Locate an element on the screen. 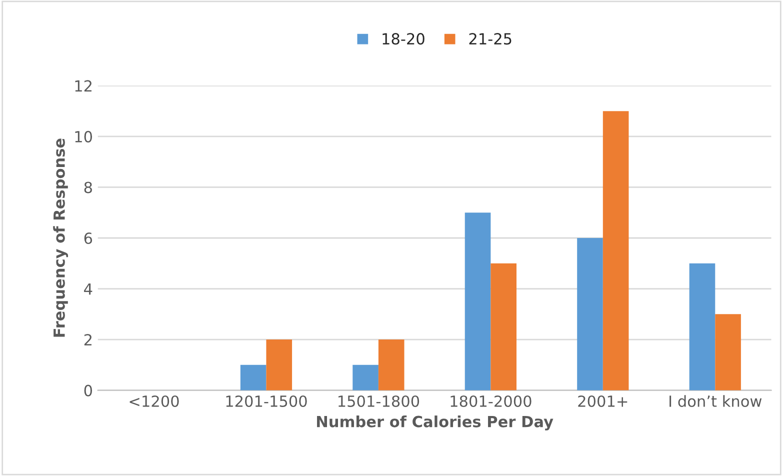 The image size is (783, 476). y-tick-label: 10 is located at coordinates (83, 136).